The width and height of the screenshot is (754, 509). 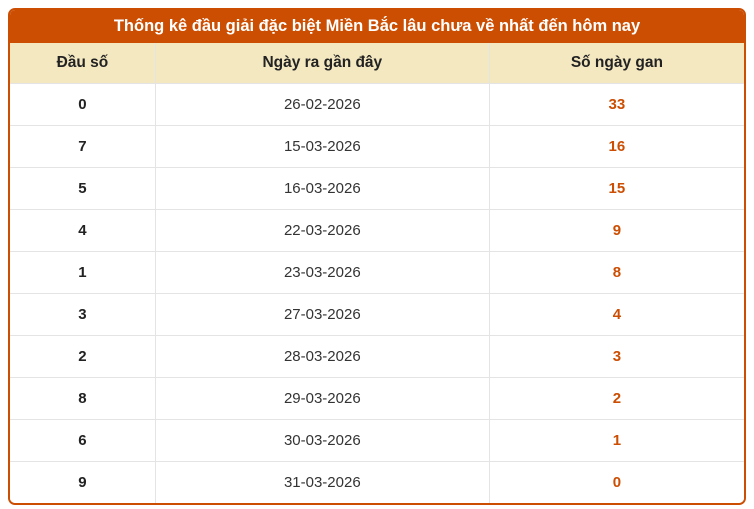 I want to click on table-row: 7 15-03-2026 16, so click(x=377, y=146).